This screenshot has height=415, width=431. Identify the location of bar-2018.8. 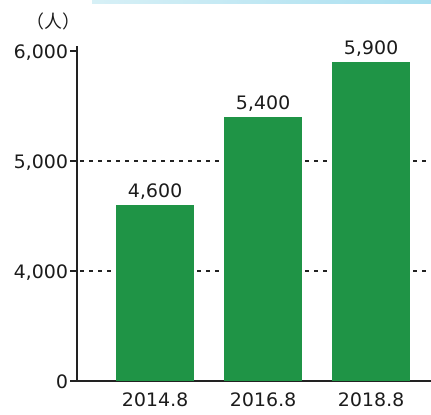
(371, 221).